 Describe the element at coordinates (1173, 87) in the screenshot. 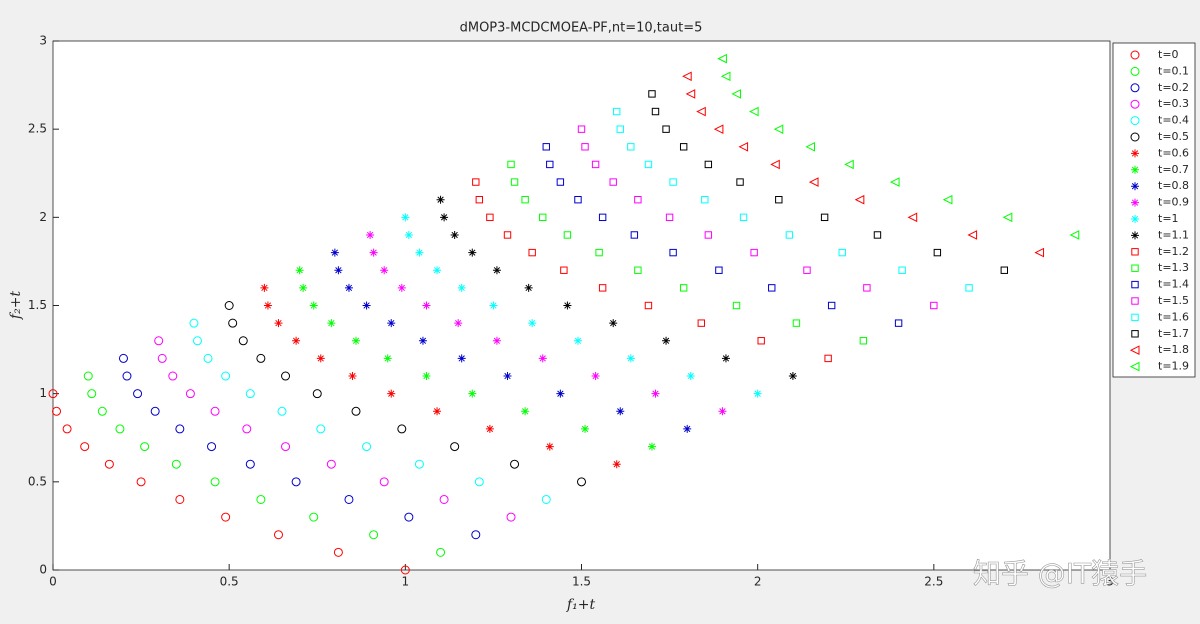

I see `legend-label: t=0.2` at that location.